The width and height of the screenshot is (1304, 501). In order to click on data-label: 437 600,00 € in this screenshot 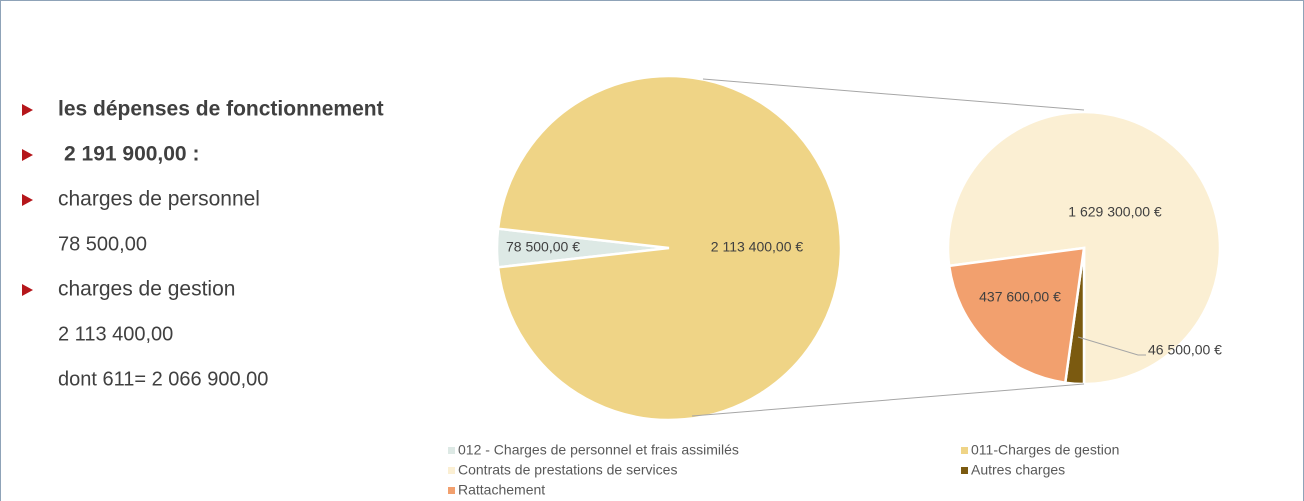, I will do `click(1020, 297)`.